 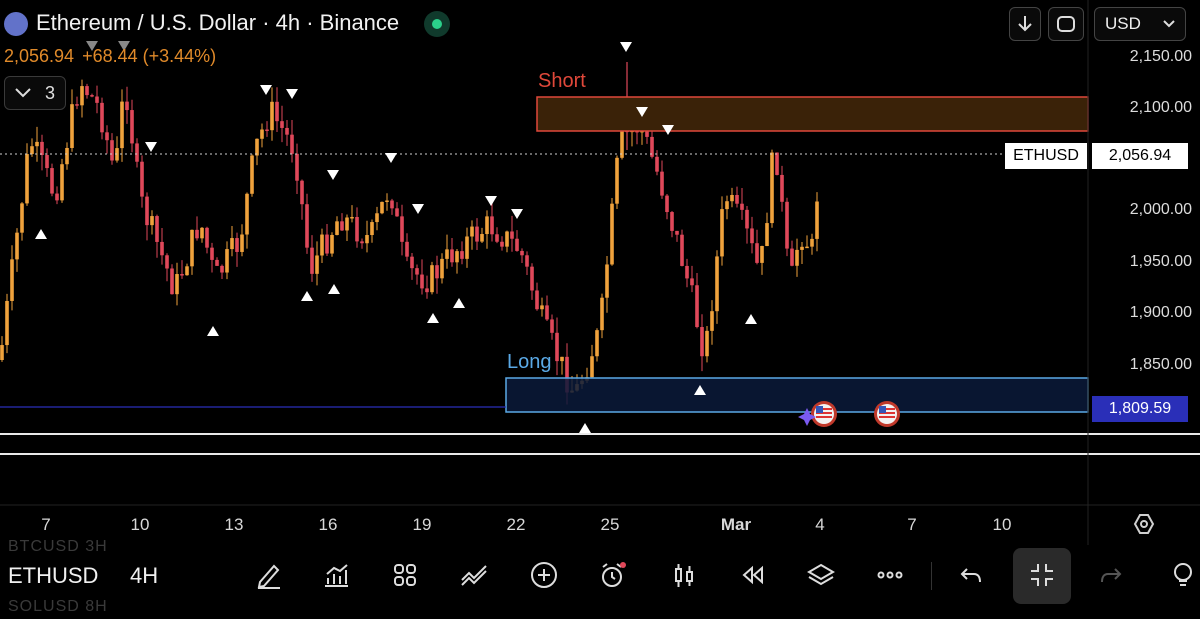 What do you see at coordinates (218, 22) in the screenshot?
I see `chart-title: Ethereum / U.S. Dollar · 4h · Binance` at bounding box center [218, 22].